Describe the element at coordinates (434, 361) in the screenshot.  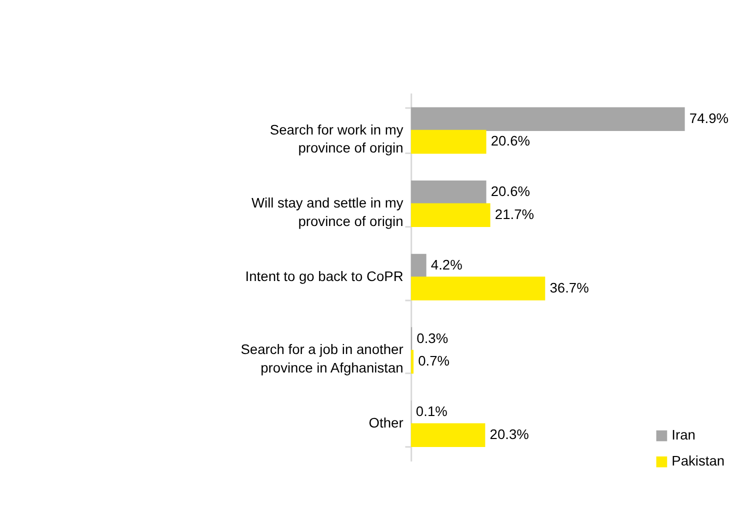
I see `data-label: 0.7%` at that location.